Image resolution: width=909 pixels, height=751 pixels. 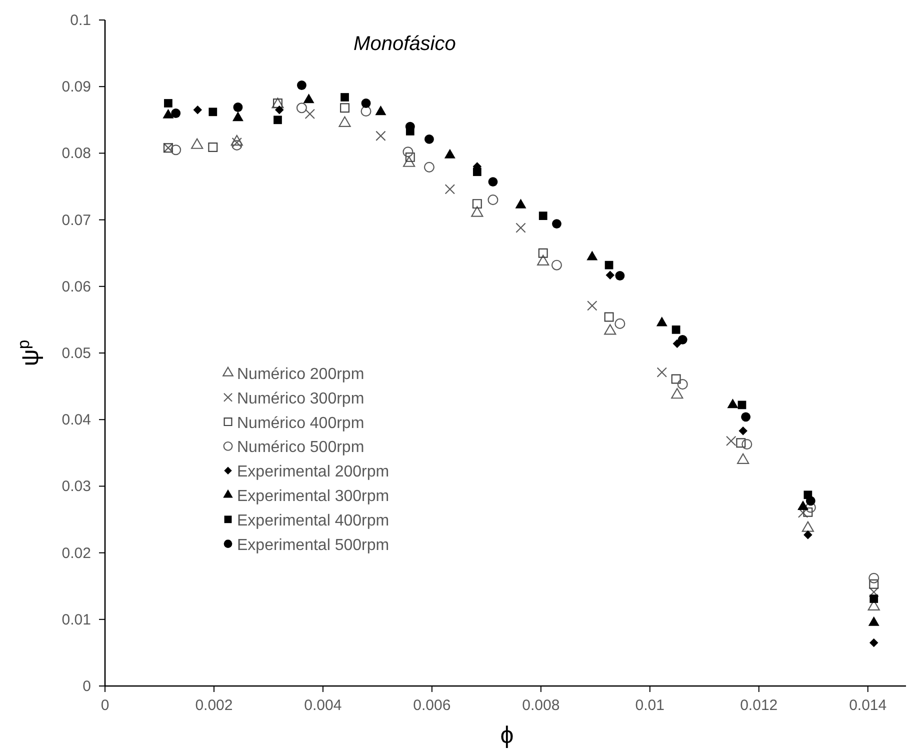 What do you see at coordinates (105, 705) in the screenshot?
I see `x-tick-label: 0` at bounding box center [105, 705].